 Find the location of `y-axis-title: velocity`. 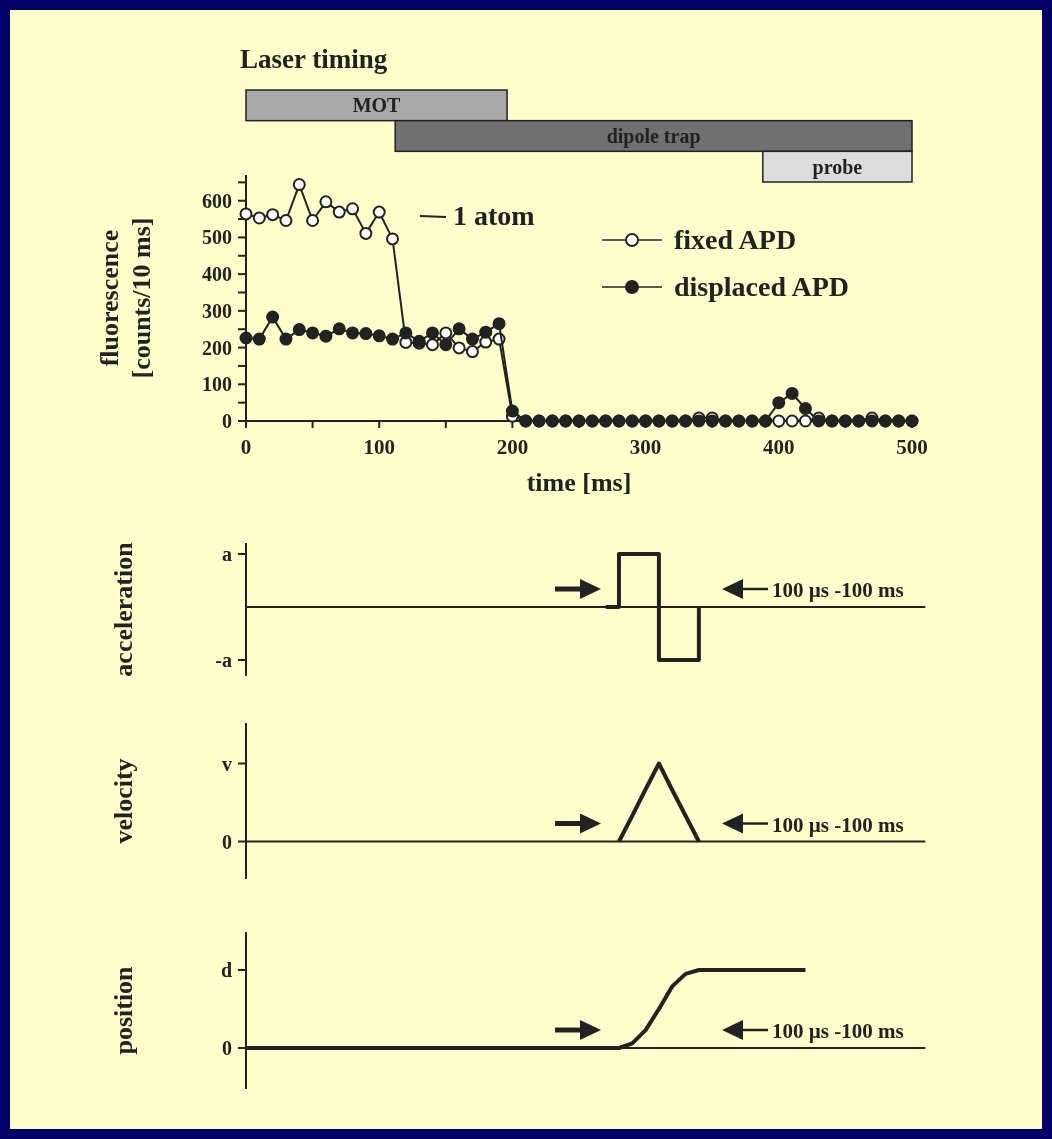

y-axis-title: velocity is located at coordinates (123, 801).